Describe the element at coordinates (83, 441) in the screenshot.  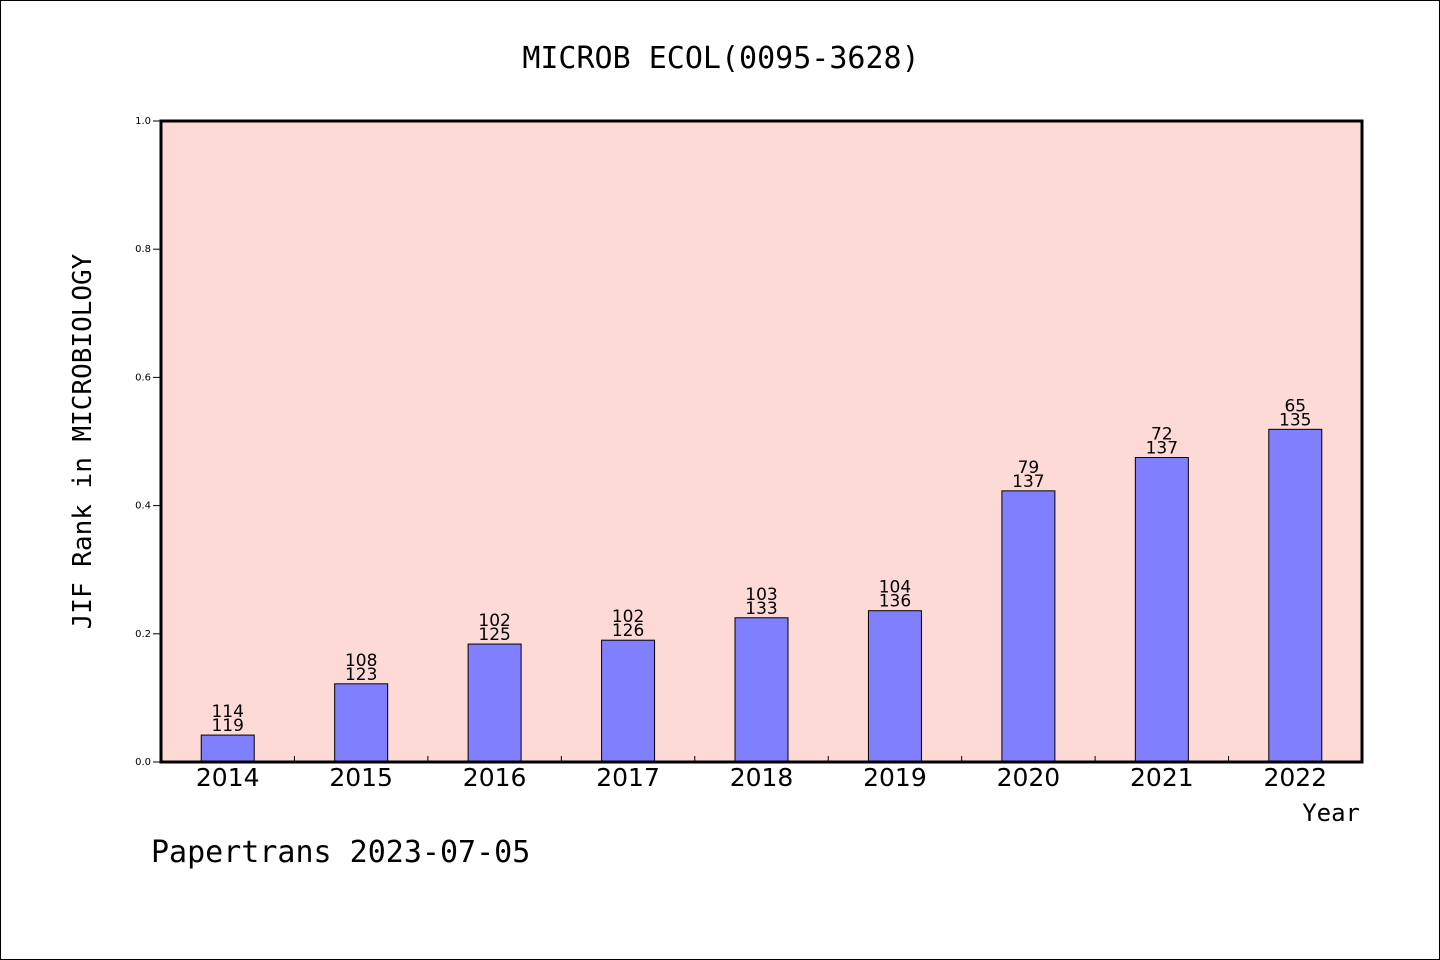
I see `y-axis-label: JIF Rank in MICROBIOLOGY` at that location.